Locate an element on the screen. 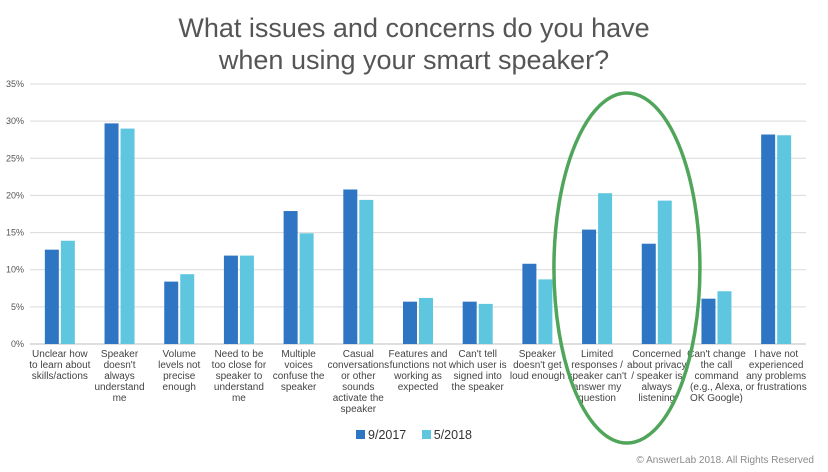 The height and width of the screenshot is (472, 828). legend-label-5-2018: 5/2018 is located at coordinates (452, 435).